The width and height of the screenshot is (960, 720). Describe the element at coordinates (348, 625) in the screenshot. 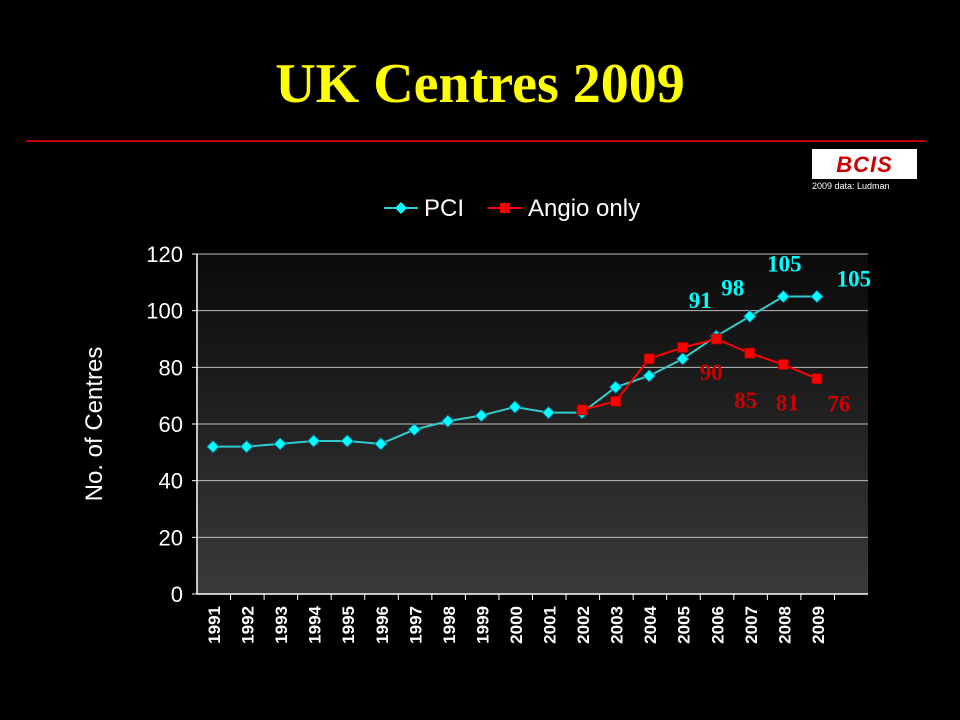

I see `x-tick-label: 1995` at that location.